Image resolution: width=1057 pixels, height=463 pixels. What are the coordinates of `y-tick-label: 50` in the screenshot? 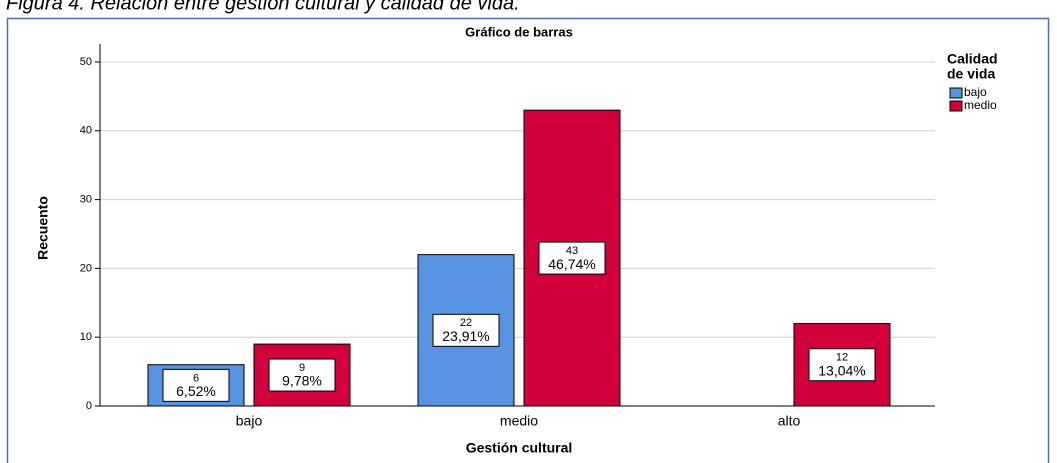 It's located at (86, 62).